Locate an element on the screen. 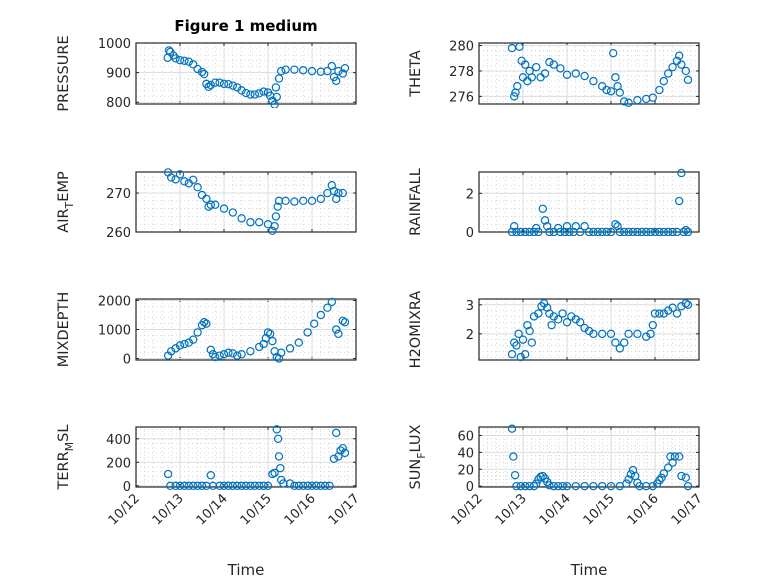  y-label-text: SUN is located at coordinates (416, 474).